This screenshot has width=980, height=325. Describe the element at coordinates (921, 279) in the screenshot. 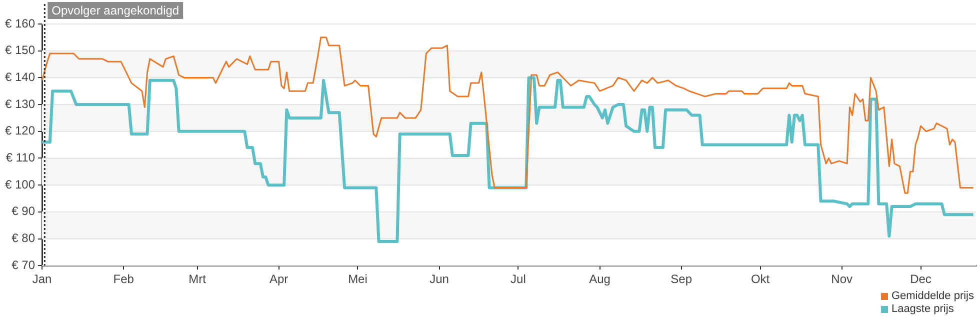

I see `x-tick-label: Dec` at that location.